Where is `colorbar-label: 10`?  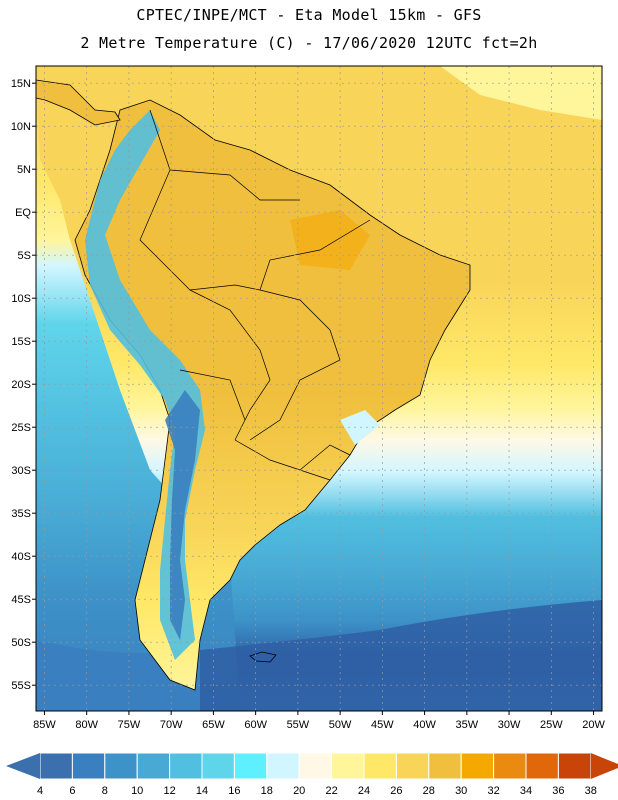
colorbar-label: 10 is located at coordinates (137, 791).